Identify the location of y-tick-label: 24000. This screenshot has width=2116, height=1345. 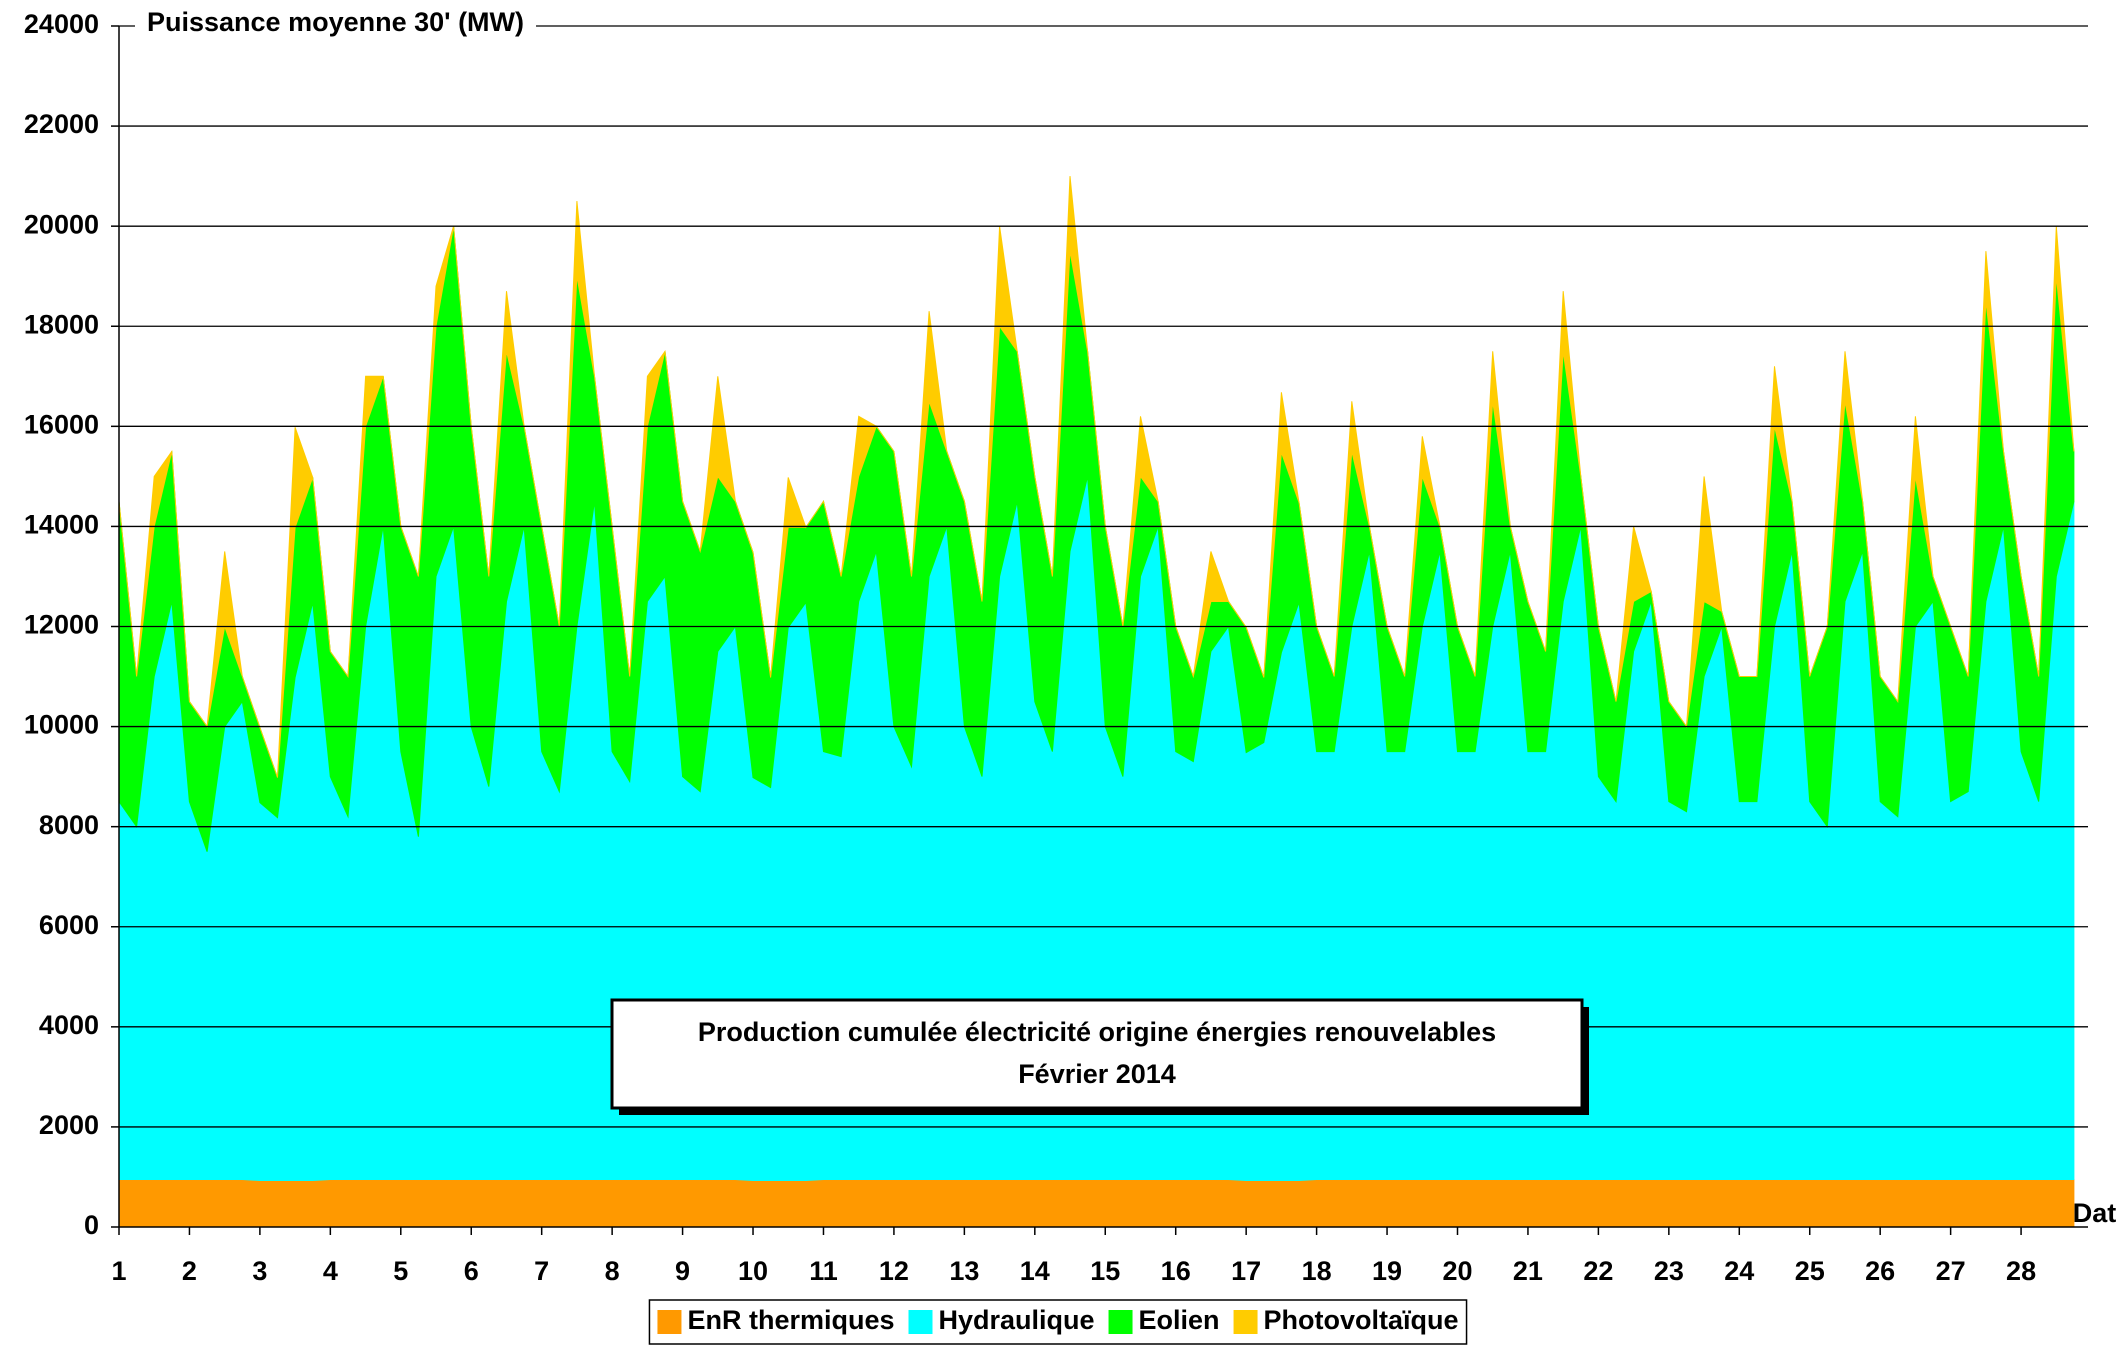
(61, 24).